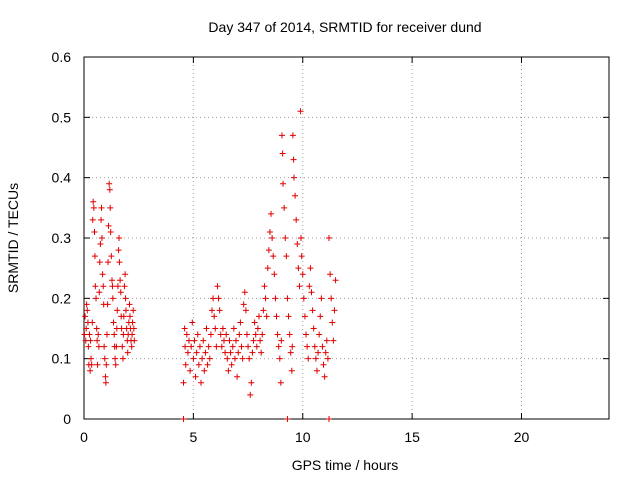 The height and width of the screenshot is (480, 640). What do you see at coordinates (62, 117) in the screenshot?
I see `y-tick-label: 0.5` at bounding box center [62, 117].